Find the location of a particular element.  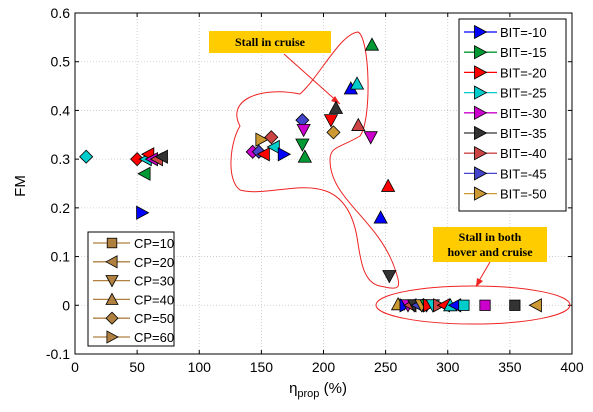

bit-legend-label: BIT=-35 is located at coordinates (523, 133).